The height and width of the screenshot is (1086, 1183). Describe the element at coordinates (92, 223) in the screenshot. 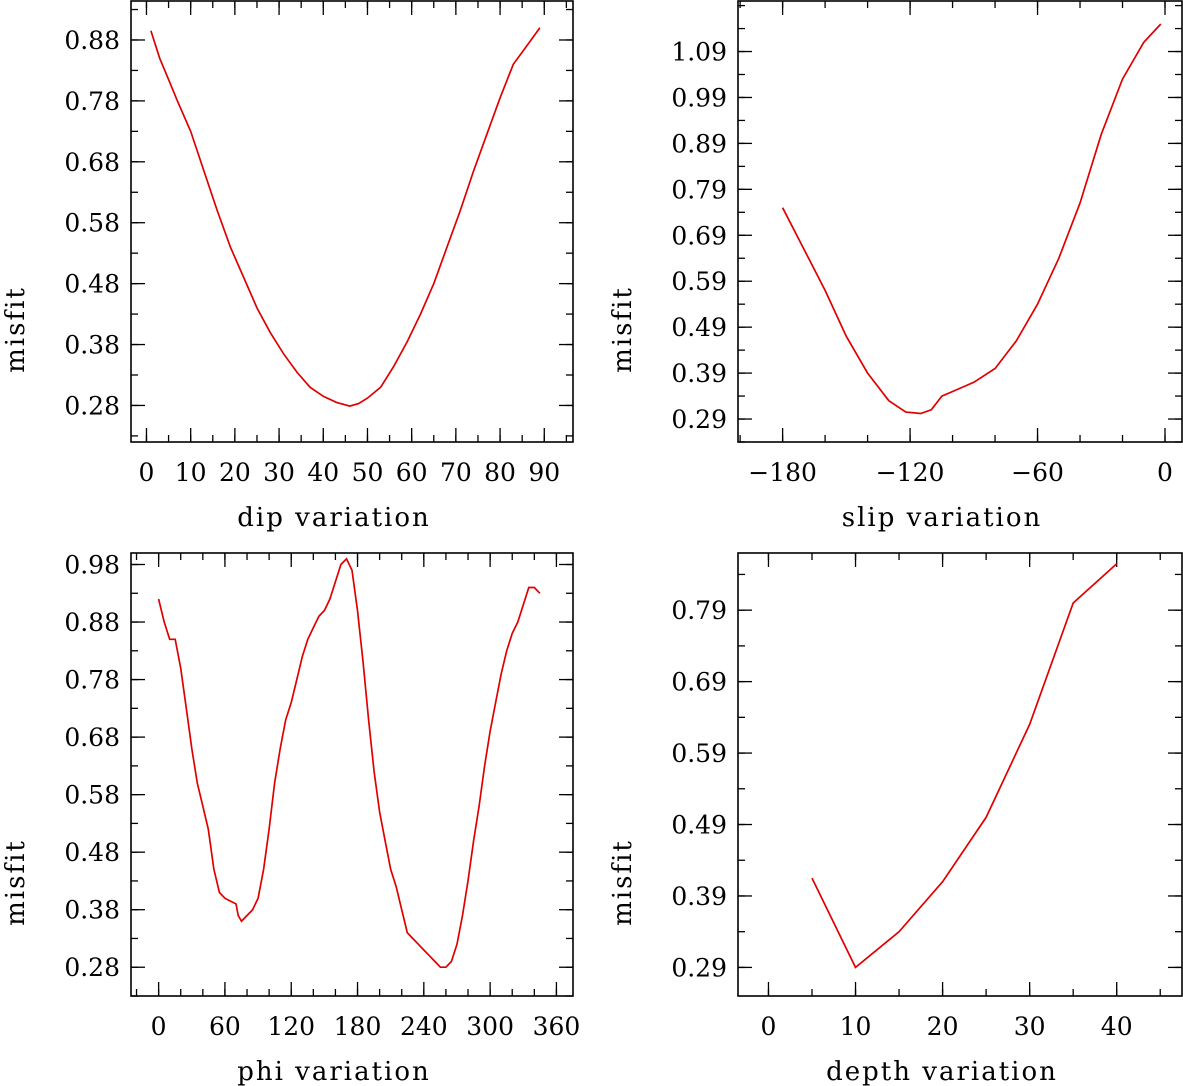

I see `dip-y-tick-label: 0.58` at that location.